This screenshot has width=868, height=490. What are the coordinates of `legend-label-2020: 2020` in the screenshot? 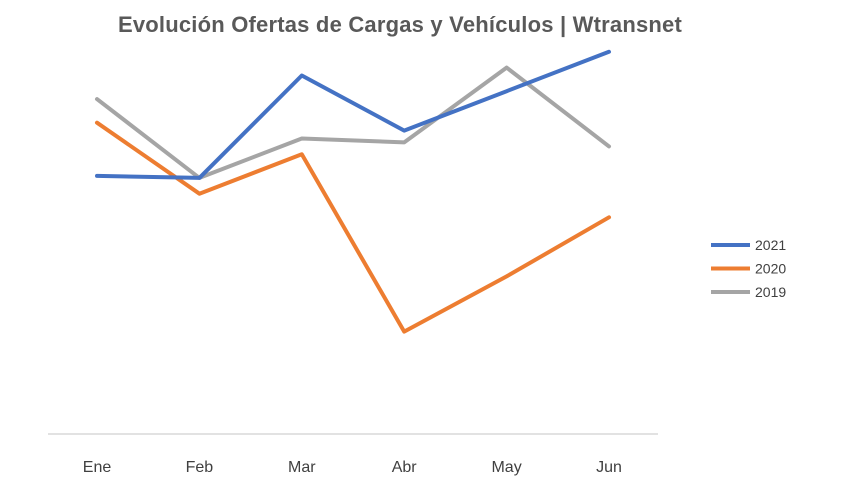 It's located at (770, 269).